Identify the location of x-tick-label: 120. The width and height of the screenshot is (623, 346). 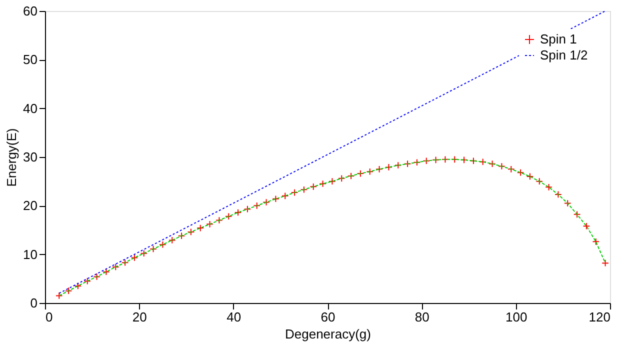
(599, 317).